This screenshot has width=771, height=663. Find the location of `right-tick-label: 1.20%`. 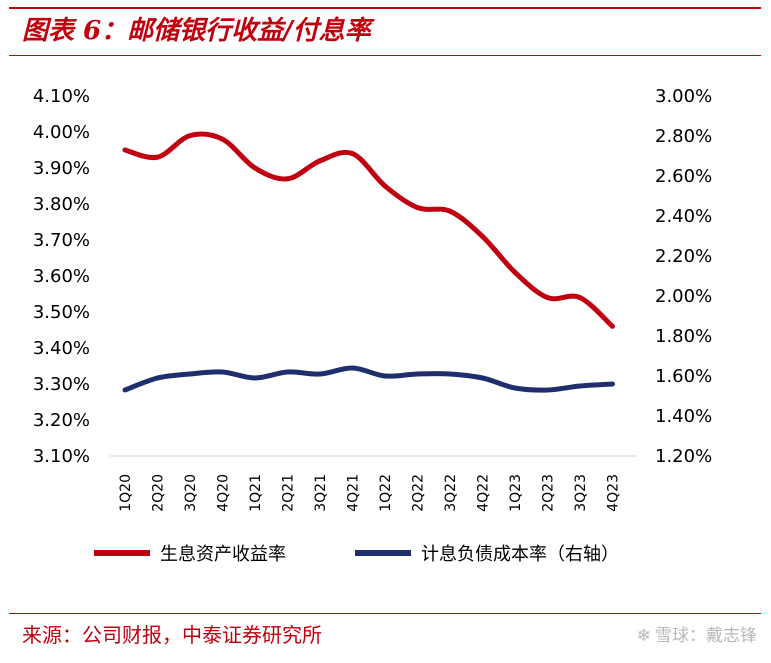

right-tick-label: 1.20% is located at coordinates (683, 456).